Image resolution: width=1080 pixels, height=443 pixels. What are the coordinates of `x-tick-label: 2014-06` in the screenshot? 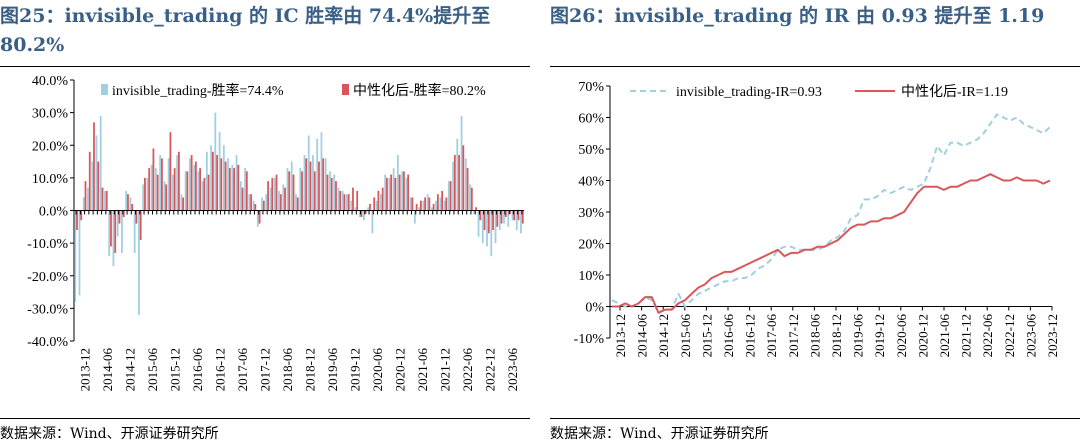 It's located at (107, 370).